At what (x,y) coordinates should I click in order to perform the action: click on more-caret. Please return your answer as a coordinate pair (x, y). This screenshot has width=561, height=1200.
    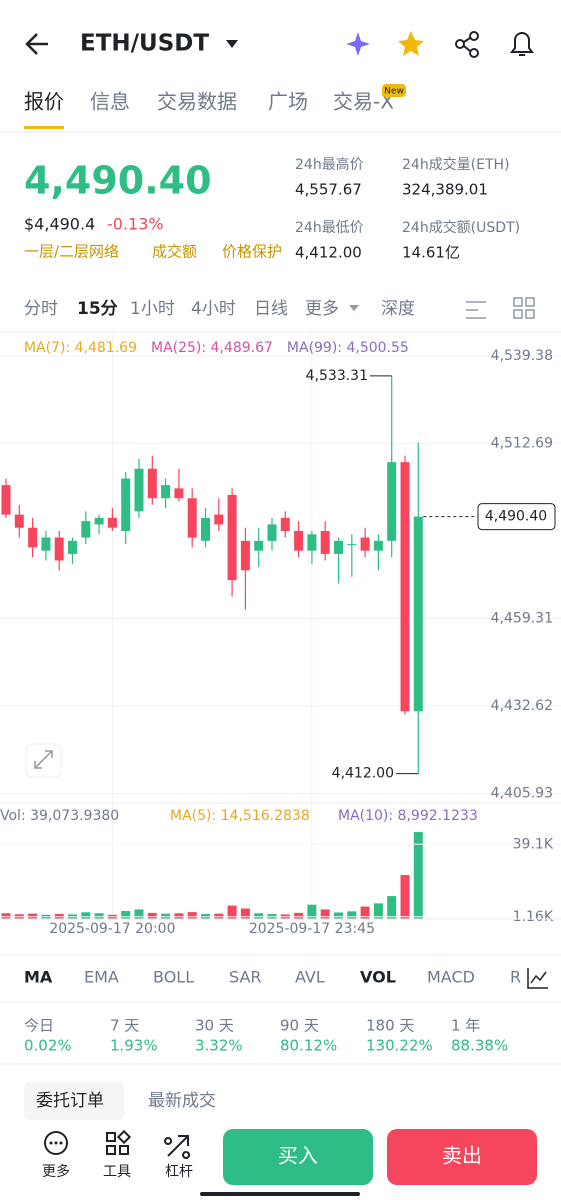
    Looking at the image, I should click on (354, 308).